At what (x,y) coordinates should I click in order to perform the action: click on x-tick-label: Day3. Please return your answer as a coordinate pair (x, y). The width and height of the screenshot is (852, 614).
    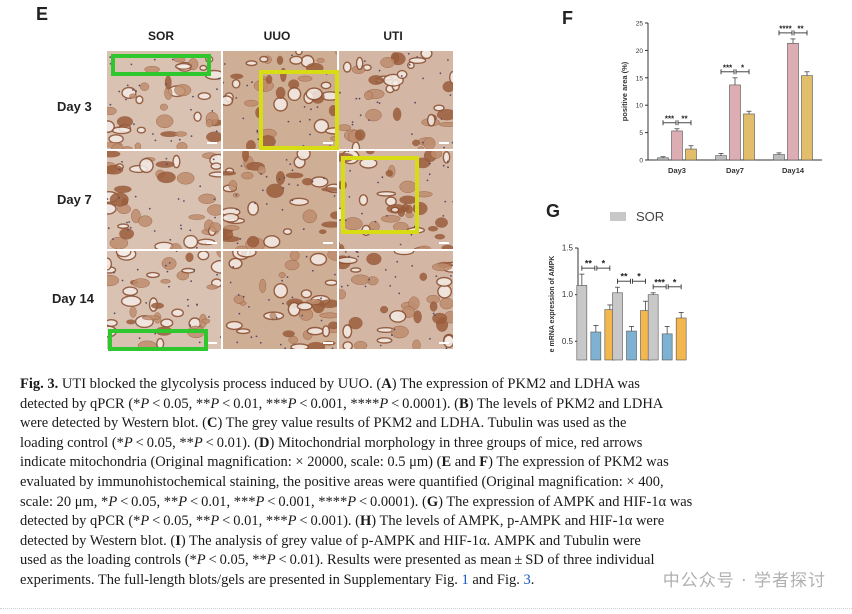
    Looking at the image, I should click on (677, 170).